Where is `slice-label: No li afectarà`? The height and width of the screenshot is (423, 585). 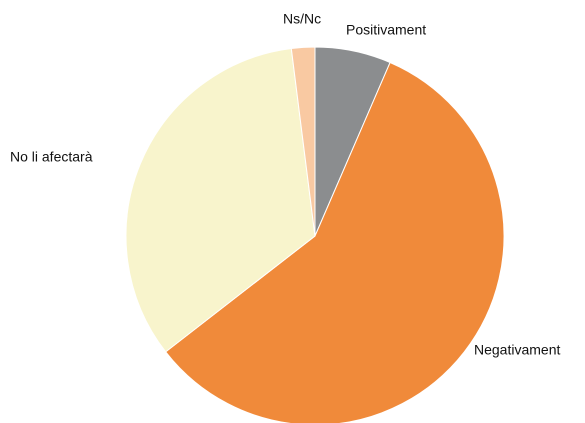
slice-label: No li afectarà is located at coordinates (51, 157).